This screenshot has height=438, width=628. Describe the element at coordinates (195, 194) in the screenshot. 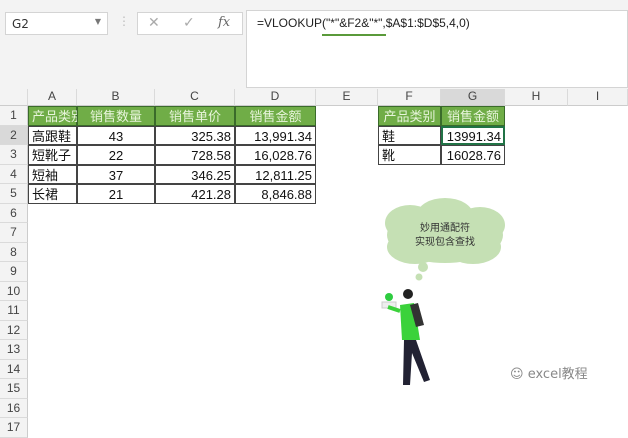

I see `table1-cell: 421.28` at that location.